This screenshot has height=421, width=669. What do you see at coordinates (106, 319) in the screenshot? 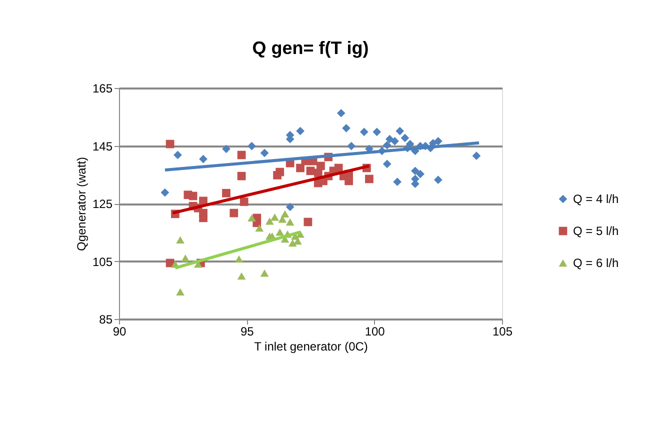
I see `y-tick-label: 85` at bounding box center [106, 319].